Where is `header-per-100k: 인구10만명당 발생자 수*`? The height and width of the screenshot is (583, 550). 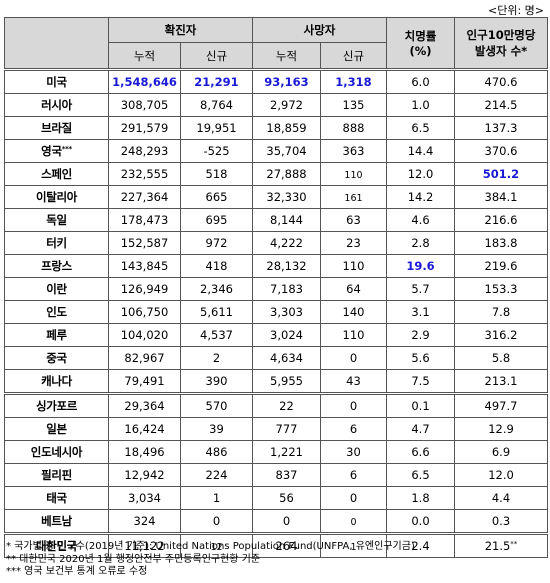
header-per-100k: 인구10만명당 발생자 수* is located at coordinates (501, 43).